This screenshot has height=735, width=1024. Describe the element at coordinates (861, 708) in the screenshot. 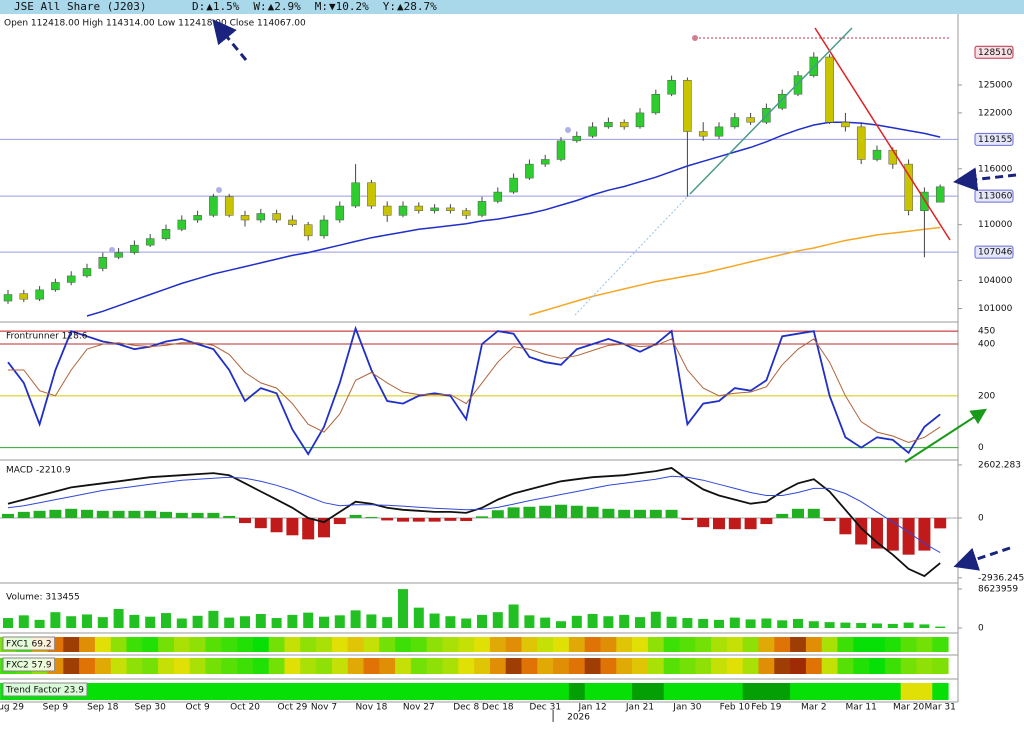

I see `x-tick-label: Mar 11` at that location.